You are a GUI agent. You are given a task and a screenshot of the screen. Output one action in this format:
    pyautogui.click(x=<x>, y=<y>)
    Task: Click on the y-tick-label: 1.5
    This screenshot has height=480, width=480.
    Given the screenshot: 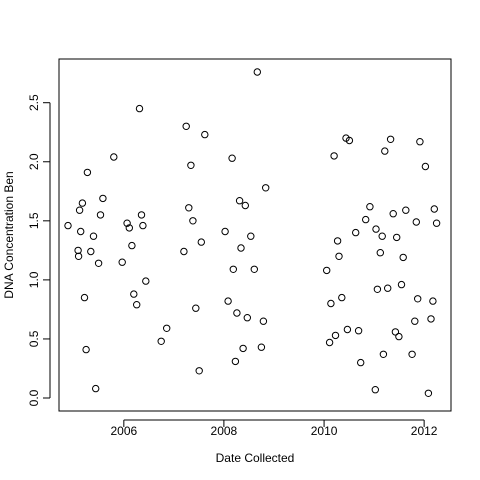 What is the action you would take?
    pyautogui.click(x=34, y=220)
    